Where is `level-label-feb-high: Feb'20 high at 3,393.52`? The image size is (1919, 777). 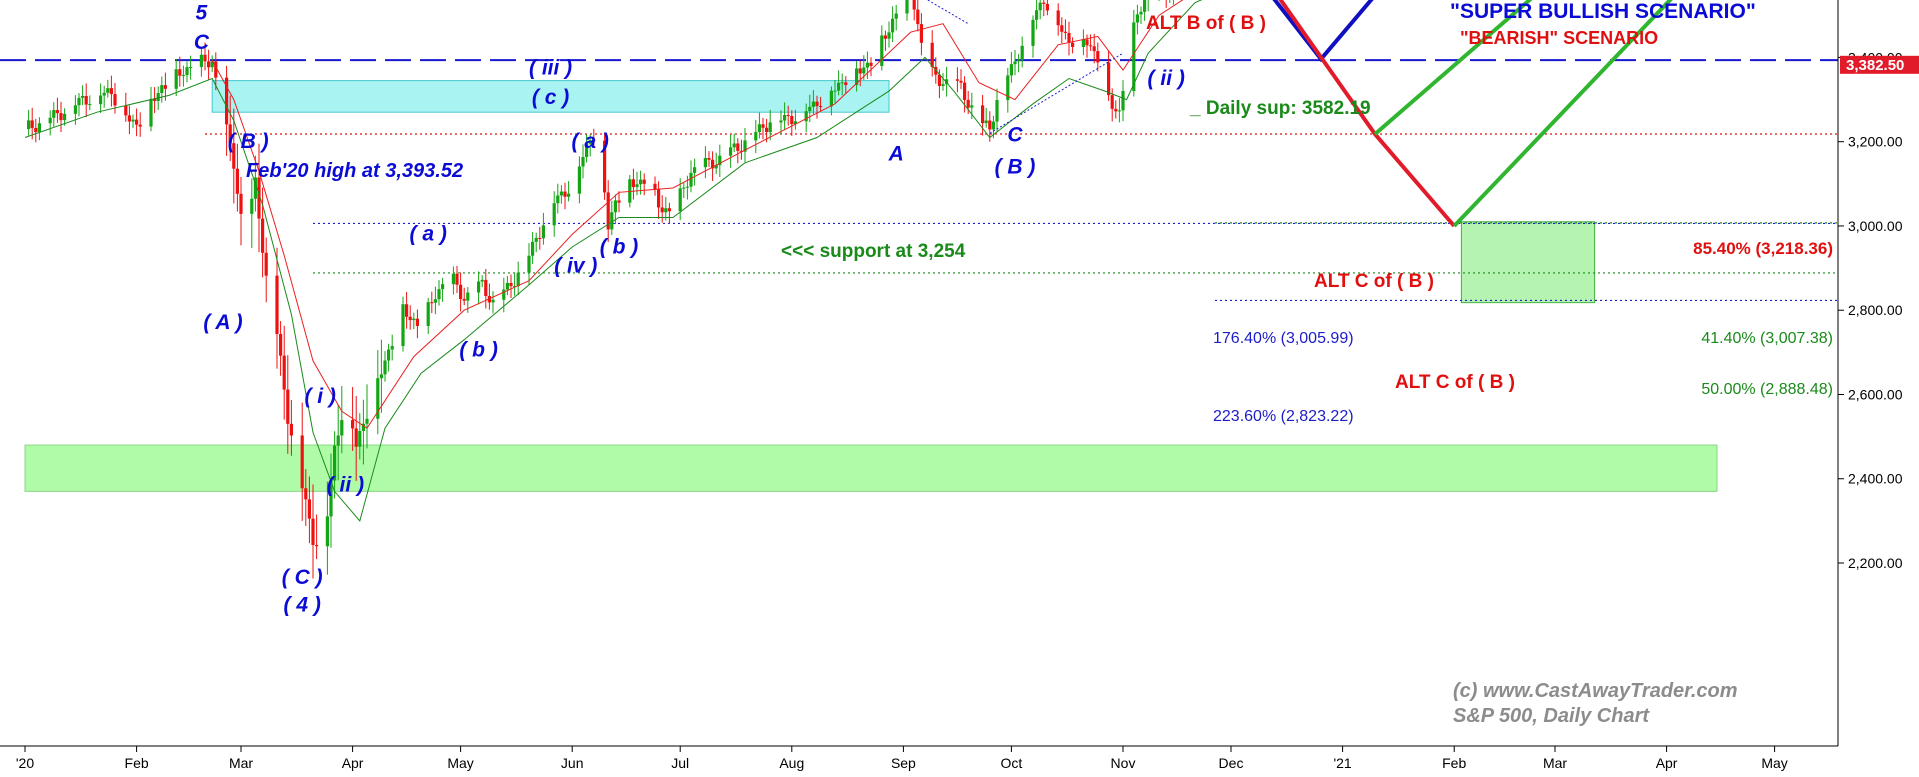
level-label-feb-high: Feb'20 high at 3,393.52 is located at coordinates (354, 171).